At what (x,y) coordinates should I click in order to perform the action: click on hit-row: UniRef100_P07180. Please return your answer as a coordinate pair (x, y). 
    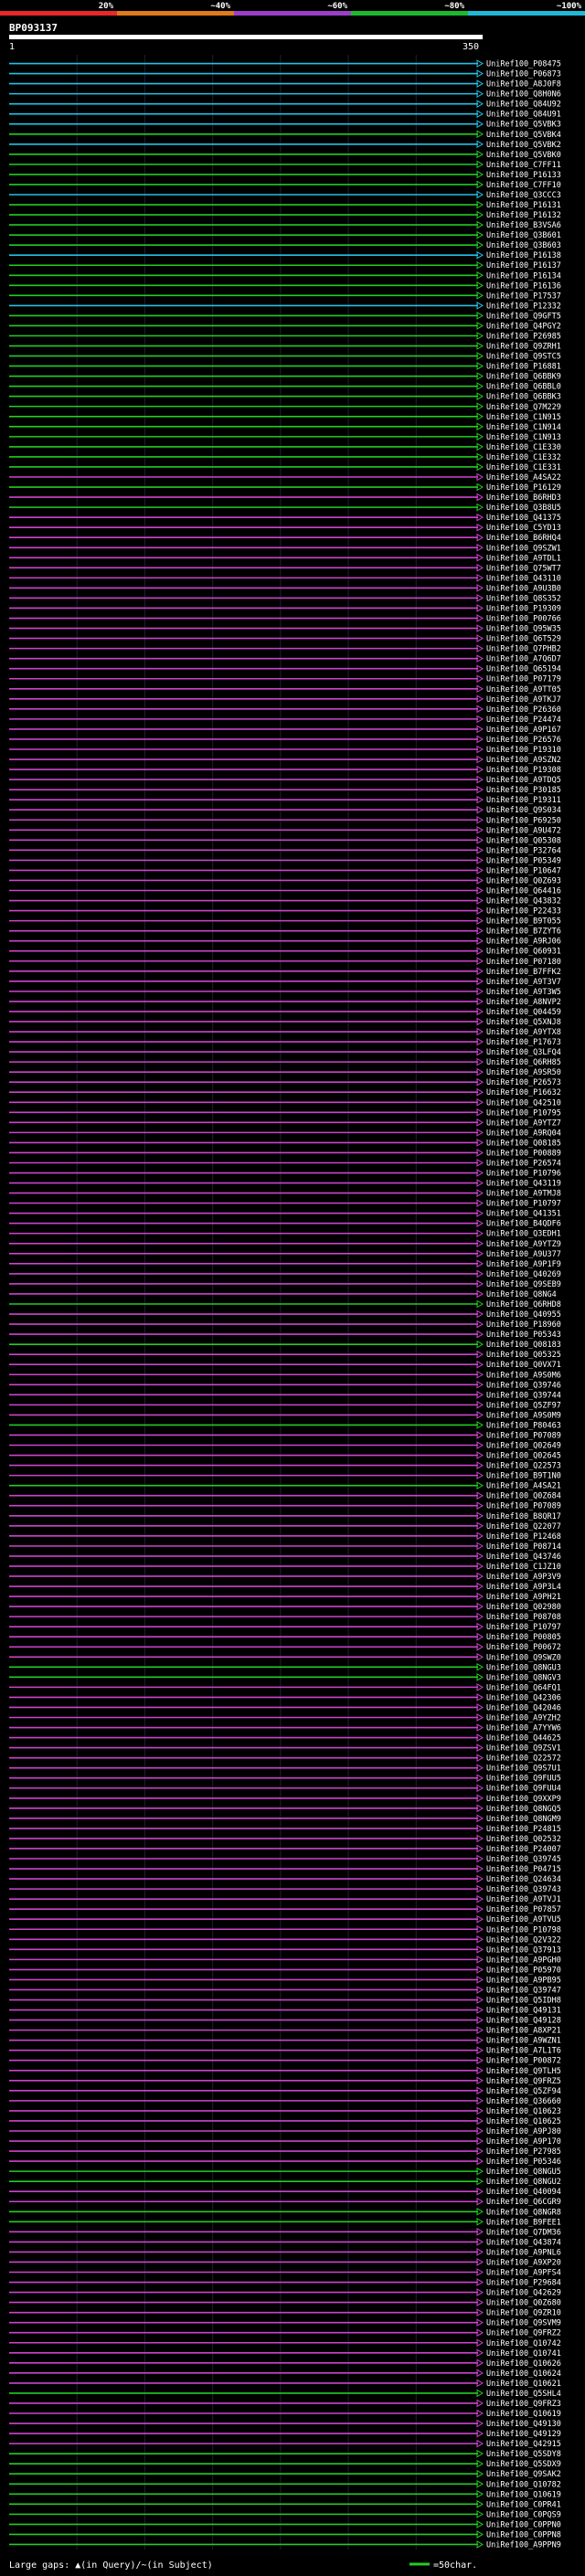
    Looking at the image, I should click on (285, 962).